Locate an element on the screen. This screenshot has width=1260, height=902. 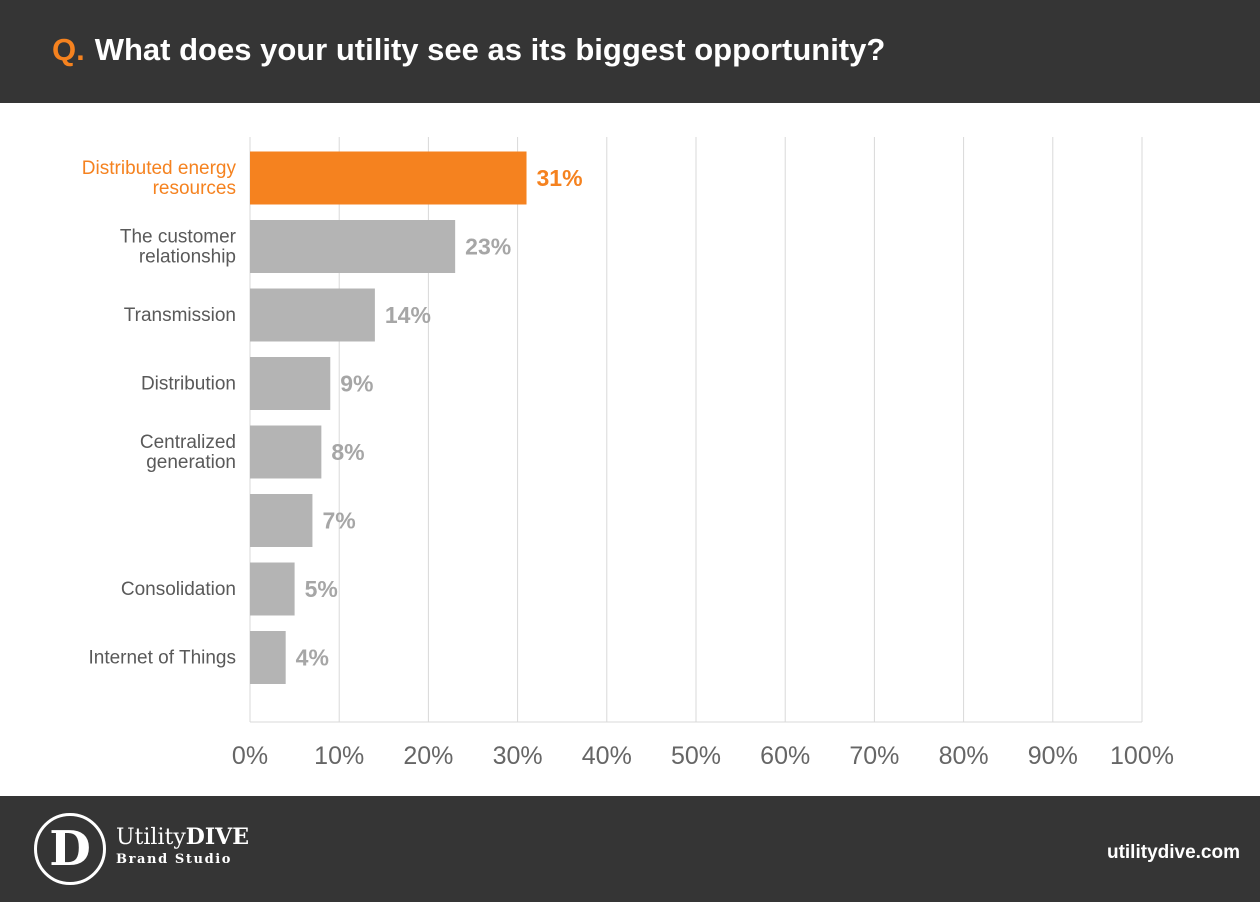
x-tick-label: 80% is located at coordinates (964, 756).